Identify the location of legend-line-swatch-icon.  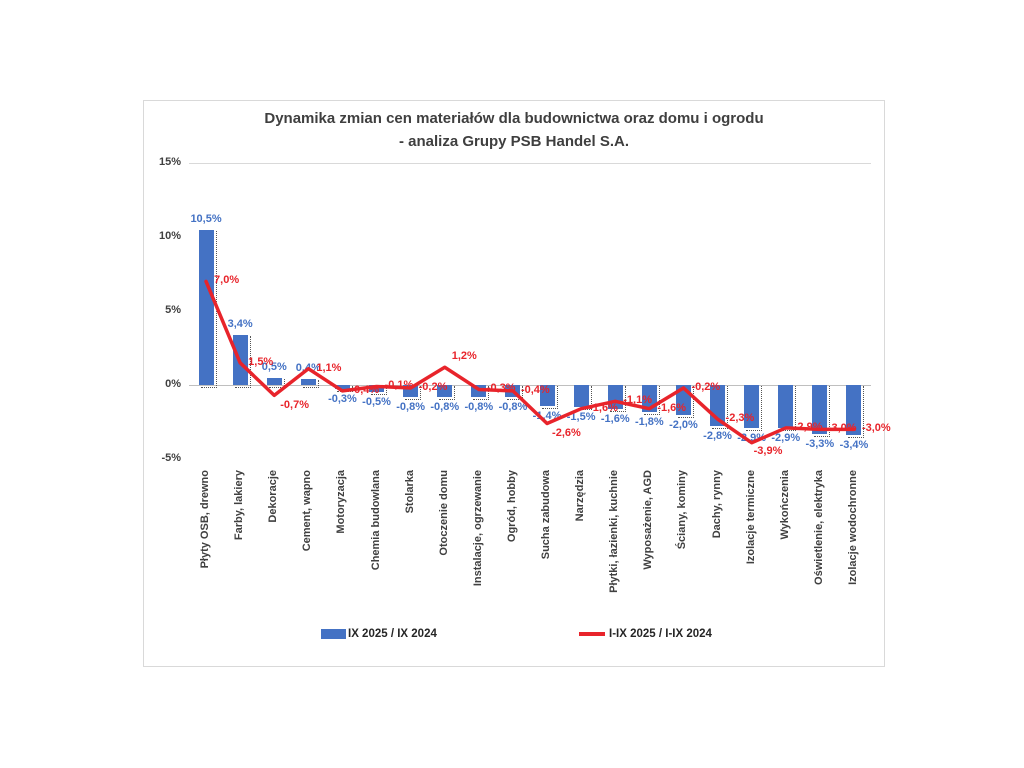
(592, 634).